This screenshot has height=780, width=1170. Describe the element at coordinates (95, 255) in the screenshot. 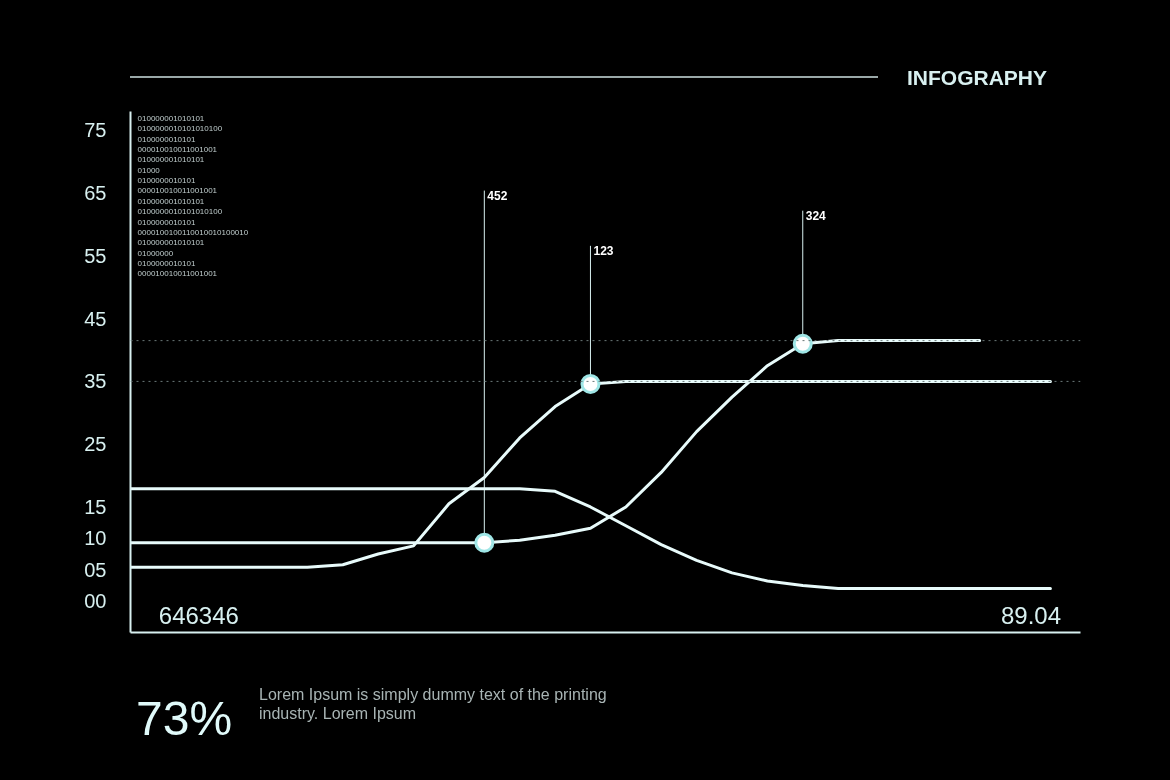

I see `y-tick-label: 55` at that location.